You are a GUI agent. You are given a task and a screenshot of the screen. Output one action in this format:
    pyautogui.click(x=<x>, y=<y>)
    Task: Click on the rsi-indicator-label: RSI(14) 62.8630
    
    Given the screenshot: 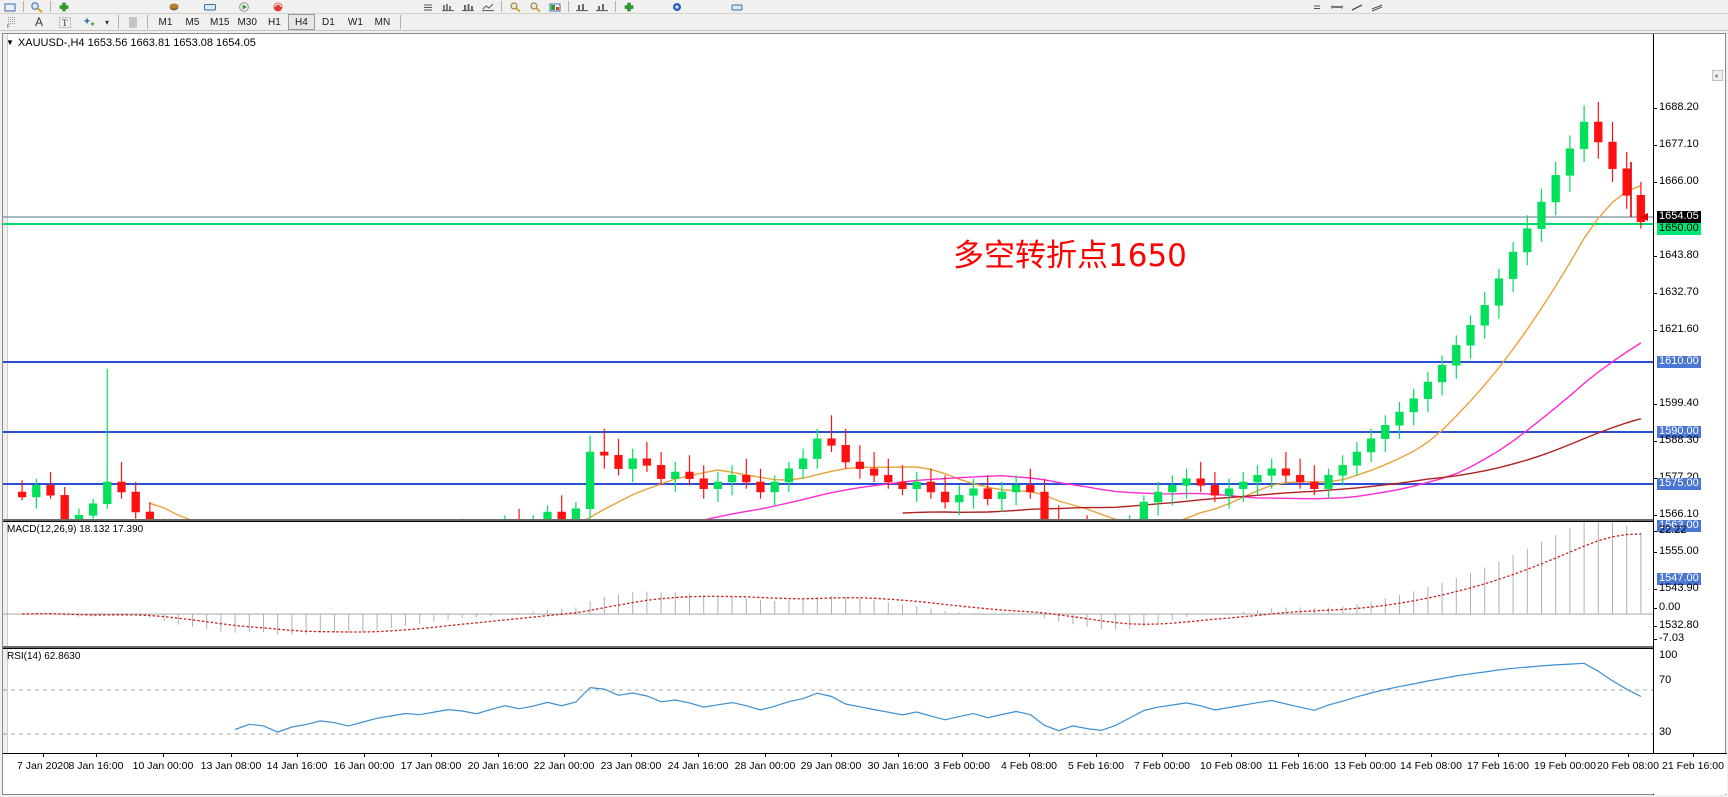 What is the action you would take?
    pyautogui.click(x=44, y=656)
    